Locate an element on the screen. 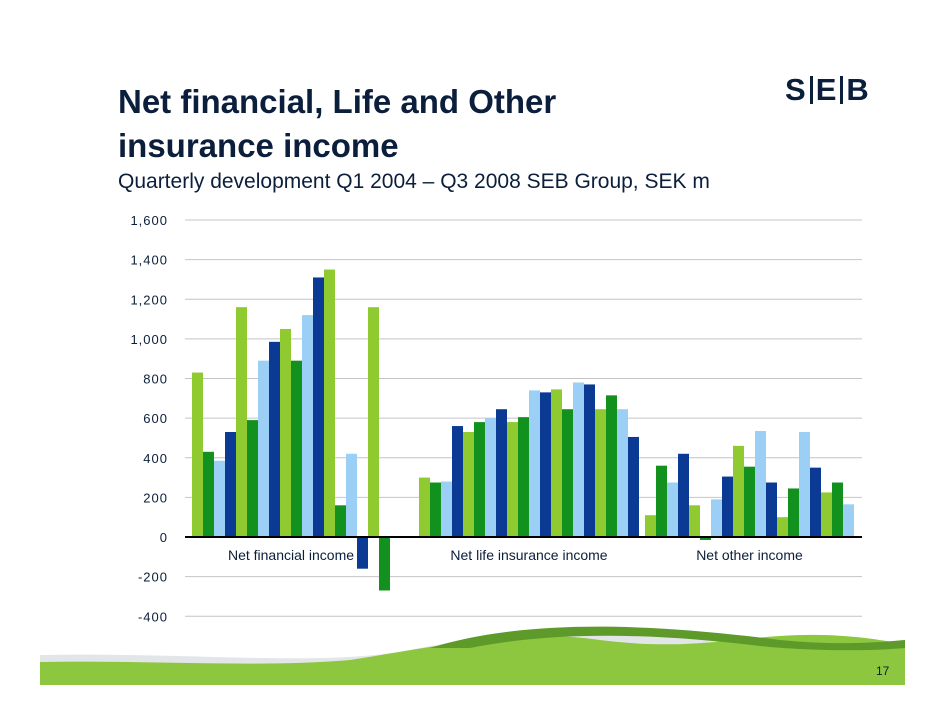  category-label: Net other income is located at coordinates (749, 555).